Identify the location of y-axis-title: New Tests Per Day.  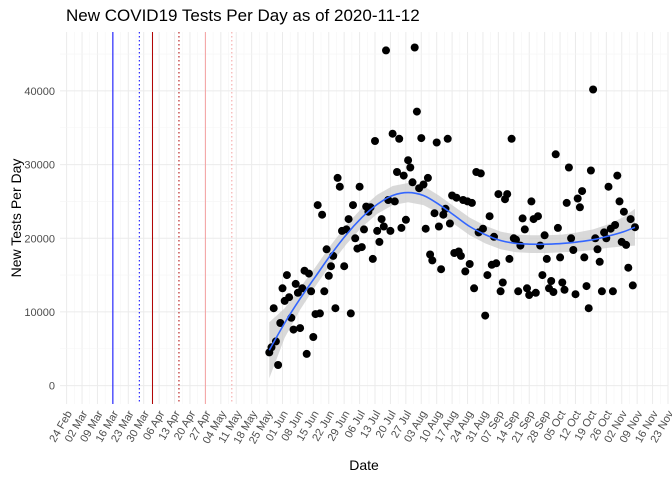
(16, 218).